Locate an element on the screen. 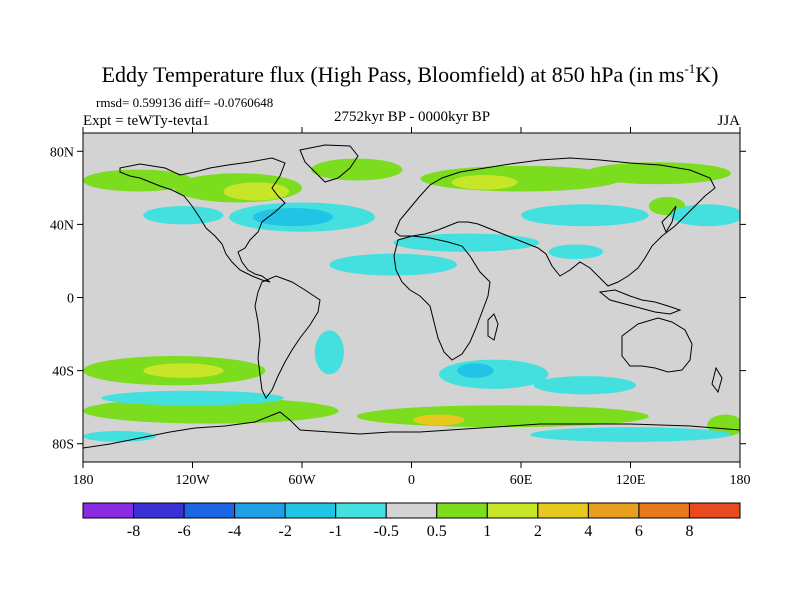  coastline-new-zealand is located at coordinates (717, 380).